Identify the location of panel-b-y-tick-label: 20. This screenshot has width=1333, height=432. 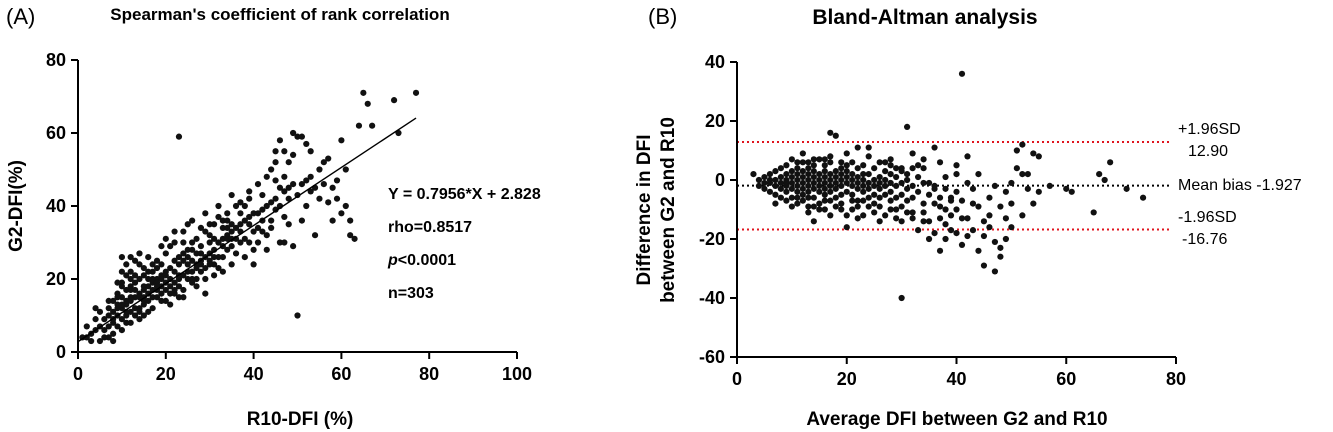
(715, 121).